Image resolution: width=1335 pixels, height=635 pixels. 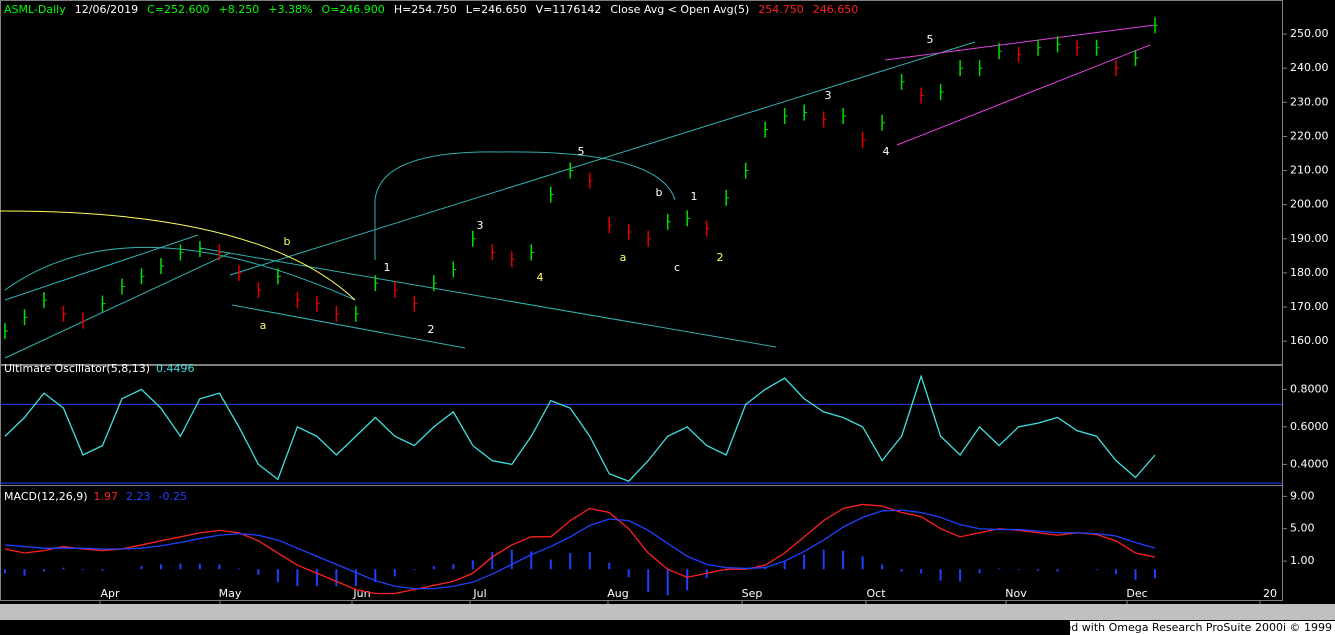 What do you see at coordinates (752, 593) in the screenshot?
I see `x-tick-label: Sep` at bounding box center [752, 593].